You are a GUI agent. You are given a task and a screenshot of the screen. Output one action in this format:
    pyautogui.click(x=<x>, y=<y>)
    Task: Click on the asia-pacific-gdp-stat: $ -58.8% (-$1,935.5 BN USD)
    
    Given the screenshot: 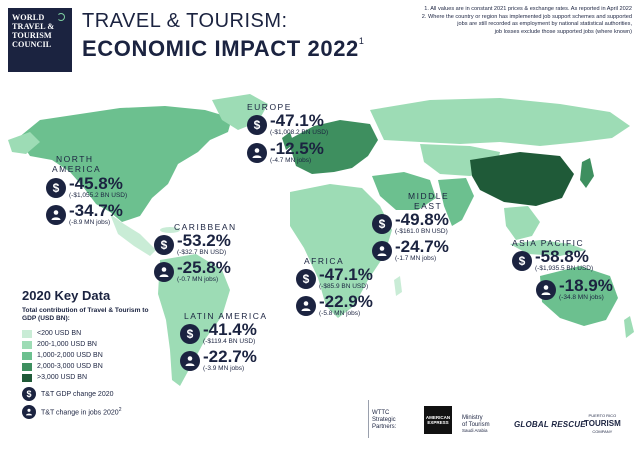 What is the action you would take?
    pyautogui.click(x=562, y=260)
    